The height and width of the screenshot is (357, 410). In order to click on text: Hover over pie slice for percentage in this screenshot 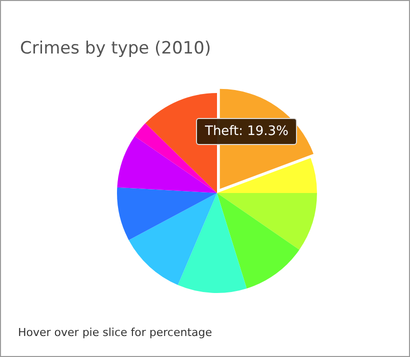, I will do `click(115, 332)`.